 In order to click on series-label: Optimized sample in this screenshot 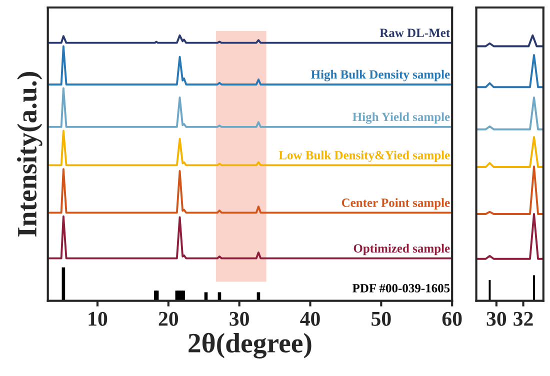, I will do `click(402, 250)`.